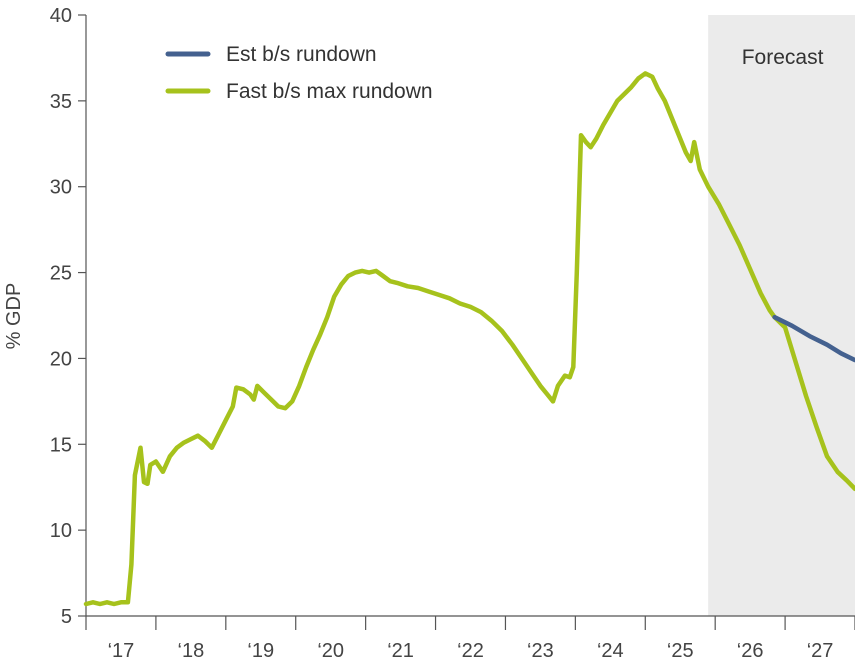 This screenshot has width=855, height=669. Describe the element at coordinates (329, 91) in the screenshot. I see `legend-label: Fast b/s max rundown` at that location.